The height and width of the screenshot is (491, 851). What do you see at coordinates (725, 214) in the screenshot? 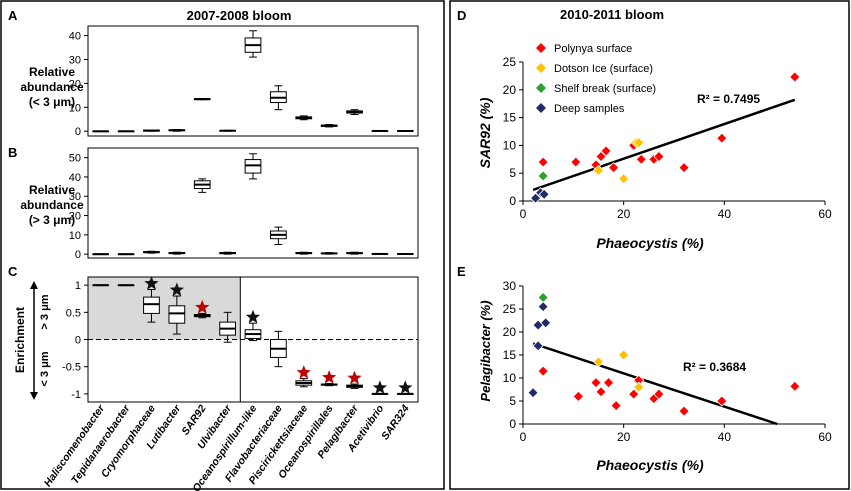
I see `x-tick-label: 40` at bounding box center [725, 214].